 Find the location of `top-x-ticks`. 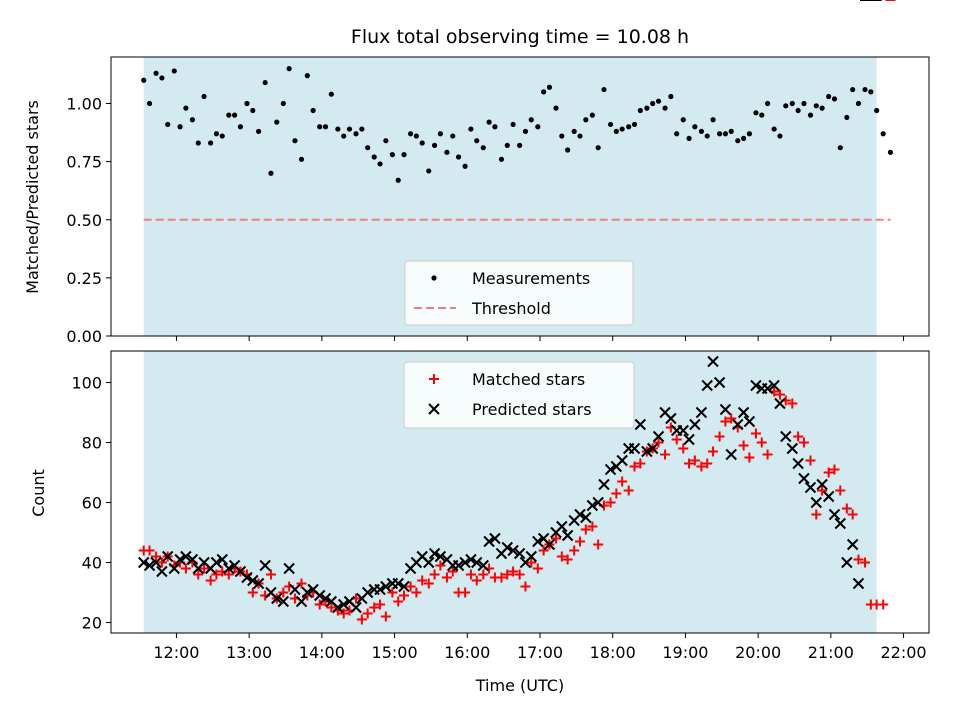

top-x-ticks is located at coordinates (540, 338).